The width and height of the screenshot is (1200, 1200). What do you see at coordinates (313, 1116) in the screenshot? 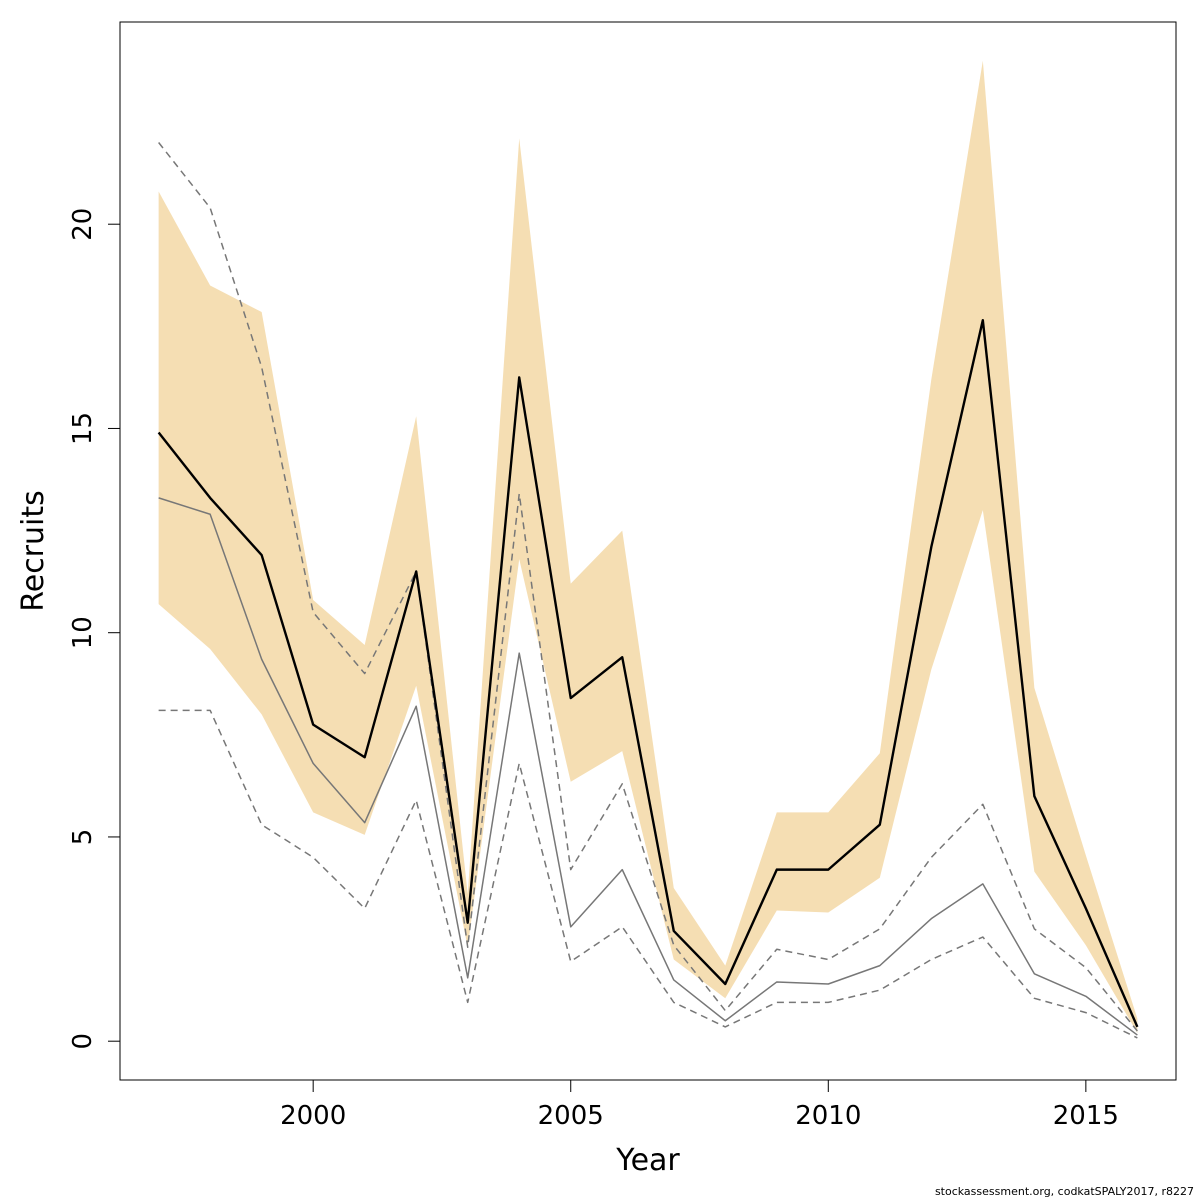
I see `x-tick-label-2000: 2000` at bounding box center [313, 1116].